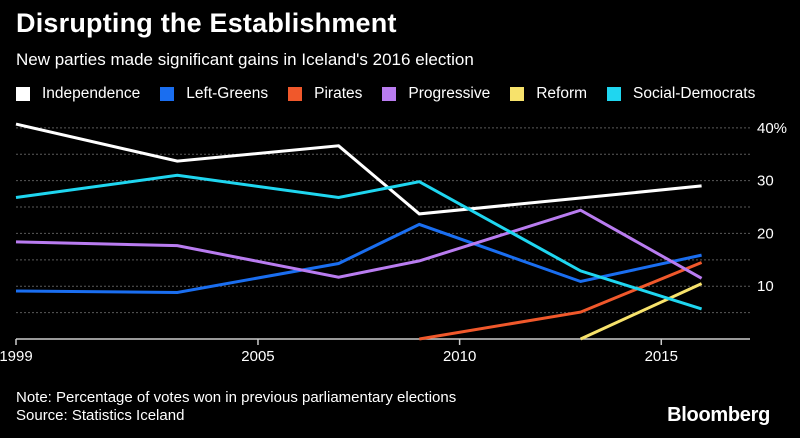 The height and width of the screenshot is (438, 800). I want to click on x-tick-label: 2015, so click(661, 356).